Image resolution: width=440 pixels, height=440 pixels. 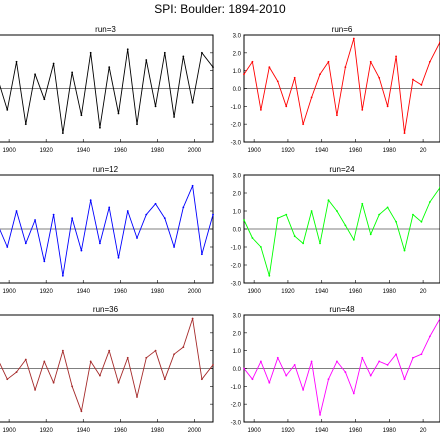 I want to click on panel-1-xtick-label: 1940, so click(x=84, y=151).